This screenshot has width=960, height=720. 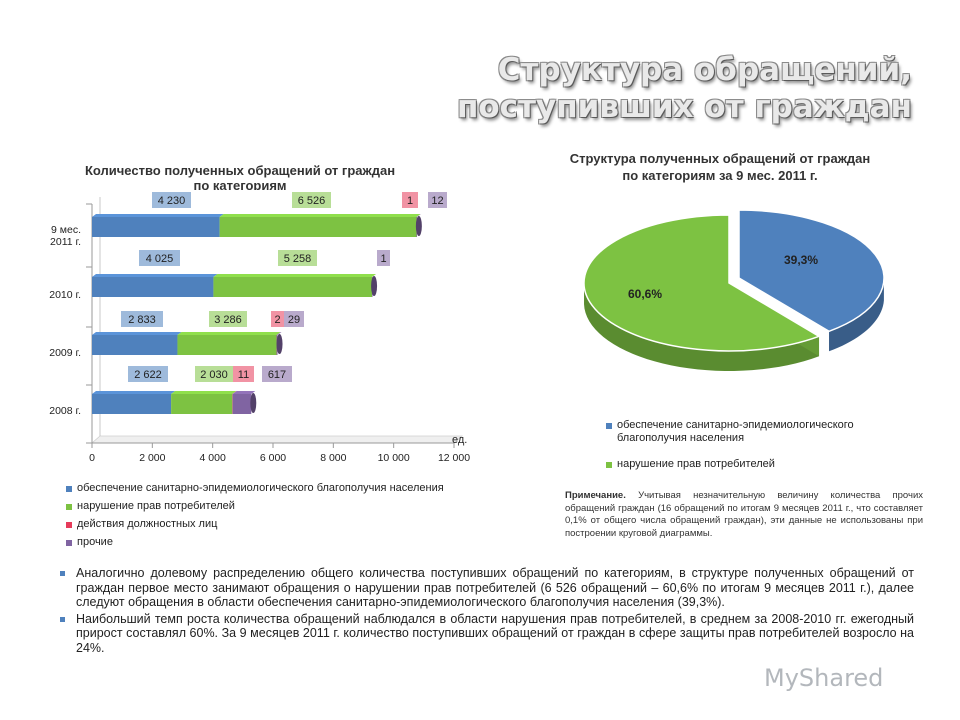 What do you see at coordinates (92, 458) in the screenshot?
I see `x-tick-label: 0` at bounding box center [92, 458].